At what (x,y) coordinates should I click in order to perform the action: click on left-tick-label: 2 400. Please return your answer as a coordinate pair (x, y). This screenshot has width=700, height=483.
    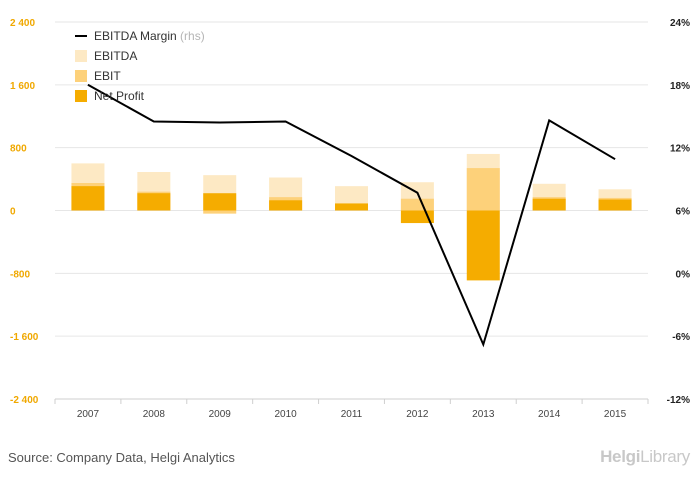
    Looking at the image, I should click on (22, 23).